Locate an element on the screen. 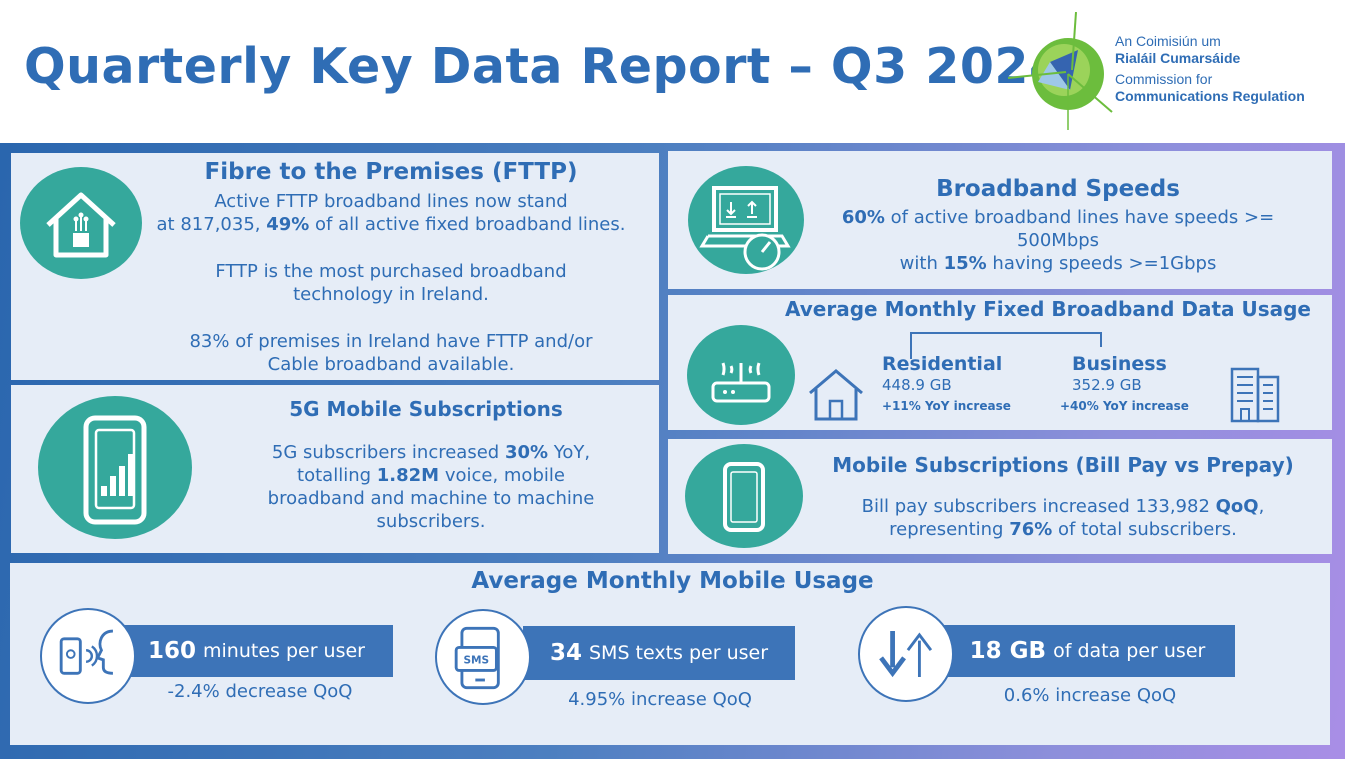 Image resolution: width=1345 pixels, height=759 pixels. logo-line-3: Commission for is located at coordinates (1164, 79).